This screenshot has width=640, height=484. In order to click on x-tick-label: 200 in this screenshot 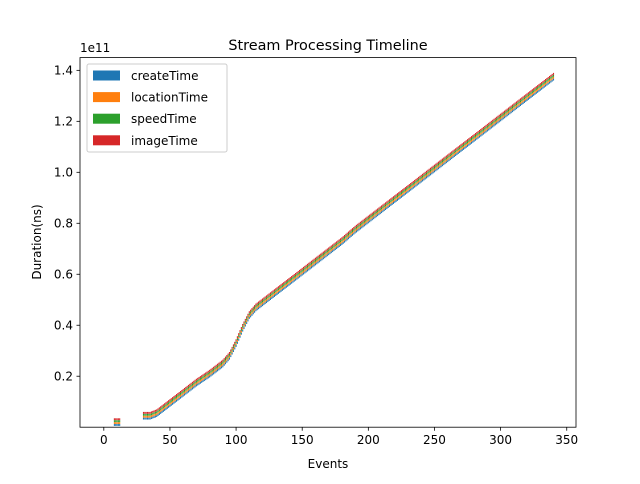, I will do `click(368, 440)`.